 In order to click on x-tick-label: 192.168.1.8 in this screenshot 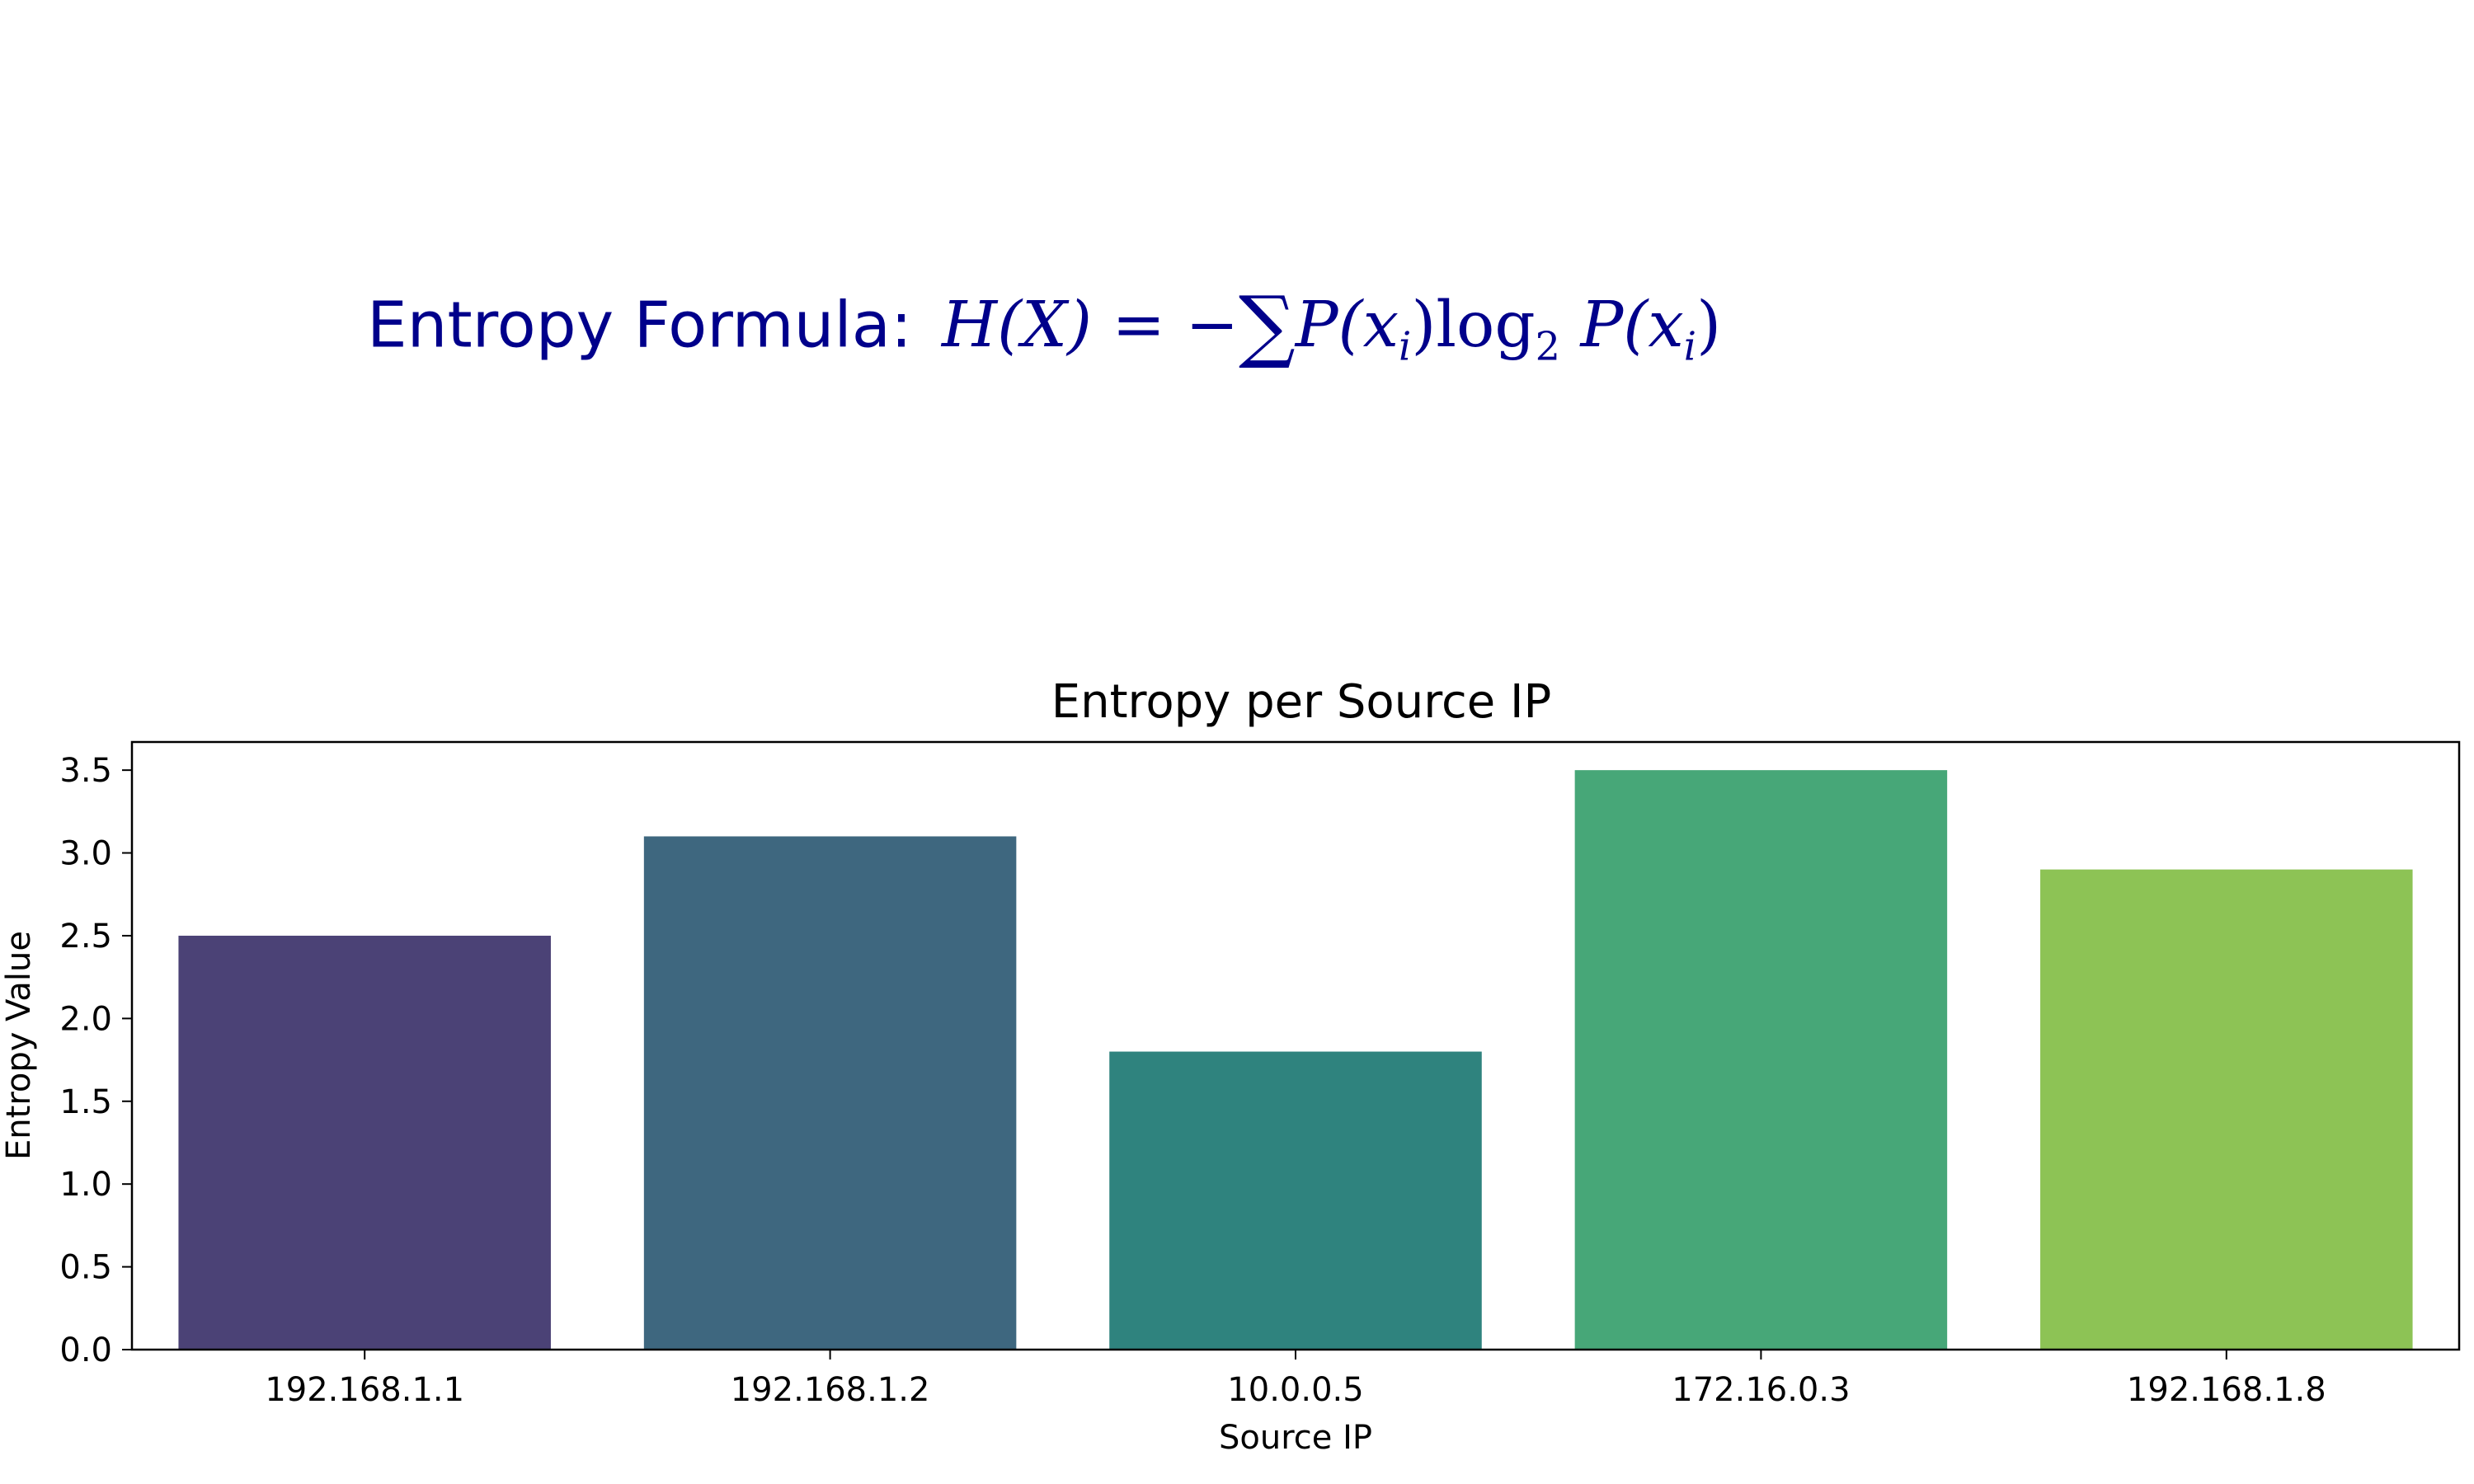, I will do `click(2226, 1390)`.